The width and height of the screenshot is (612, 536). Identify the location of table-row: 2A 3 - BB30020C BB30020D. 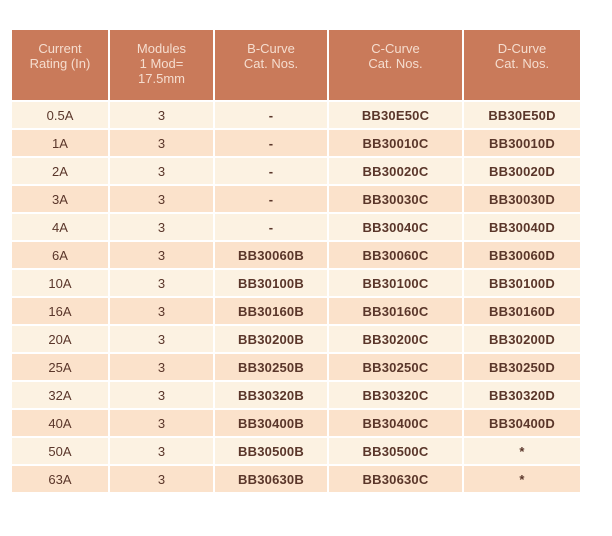
(296, 171).